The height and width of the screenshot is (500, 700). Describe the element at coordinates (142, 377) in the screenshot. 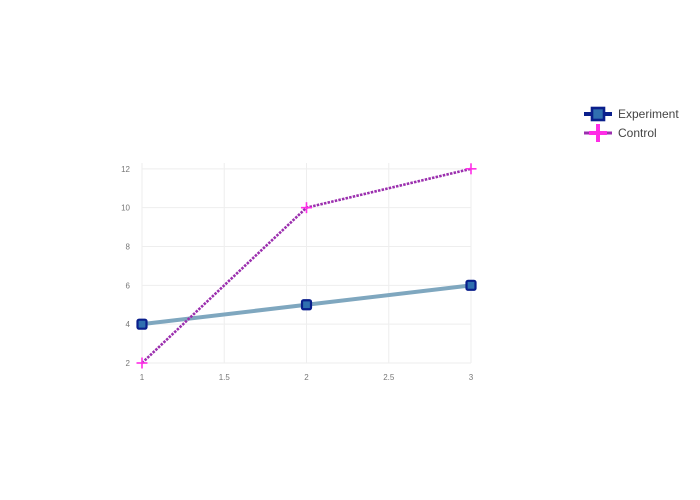

I see `x-tick-label: 1` at that location.